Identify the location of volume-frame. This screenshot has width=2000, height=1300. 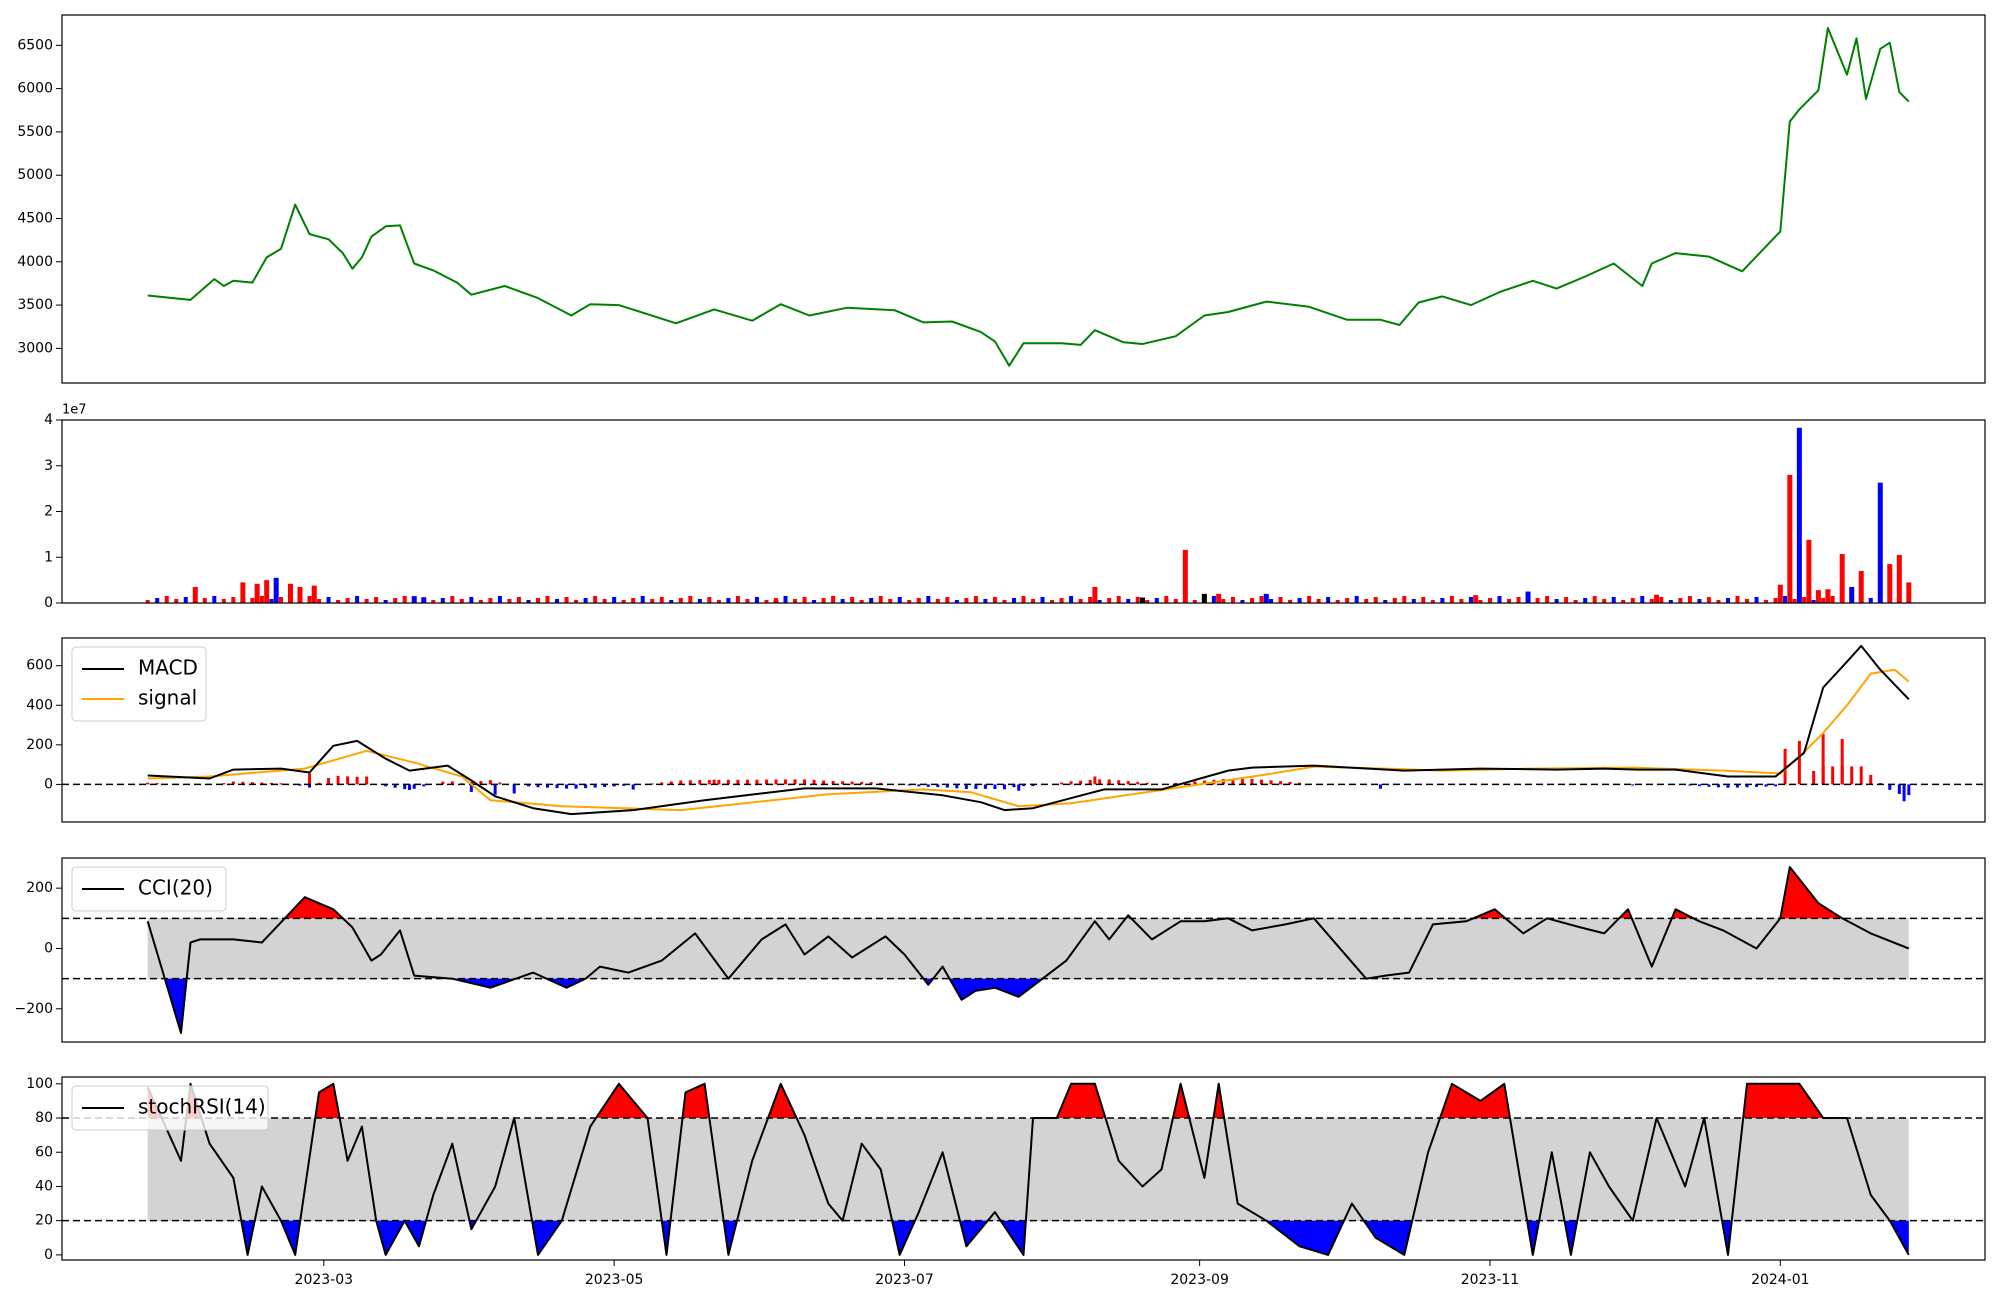
(1023, 511).